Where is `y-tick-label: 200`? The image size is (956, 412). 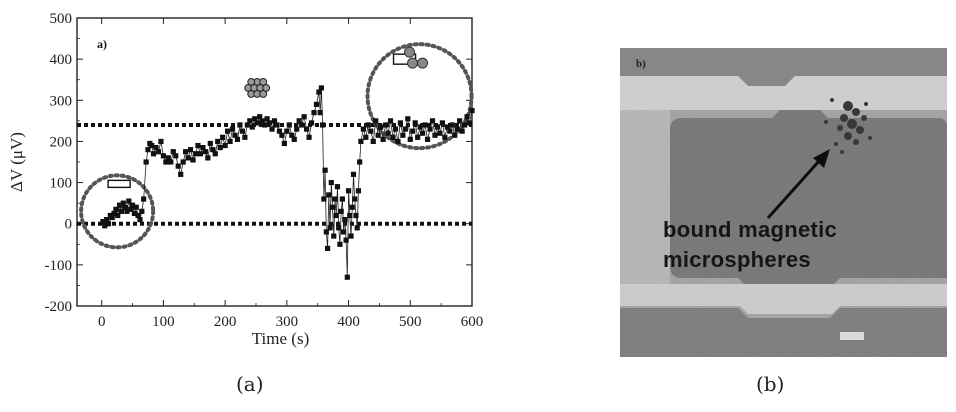 y-tick-label: 200 is located at coordinates (61, 142).